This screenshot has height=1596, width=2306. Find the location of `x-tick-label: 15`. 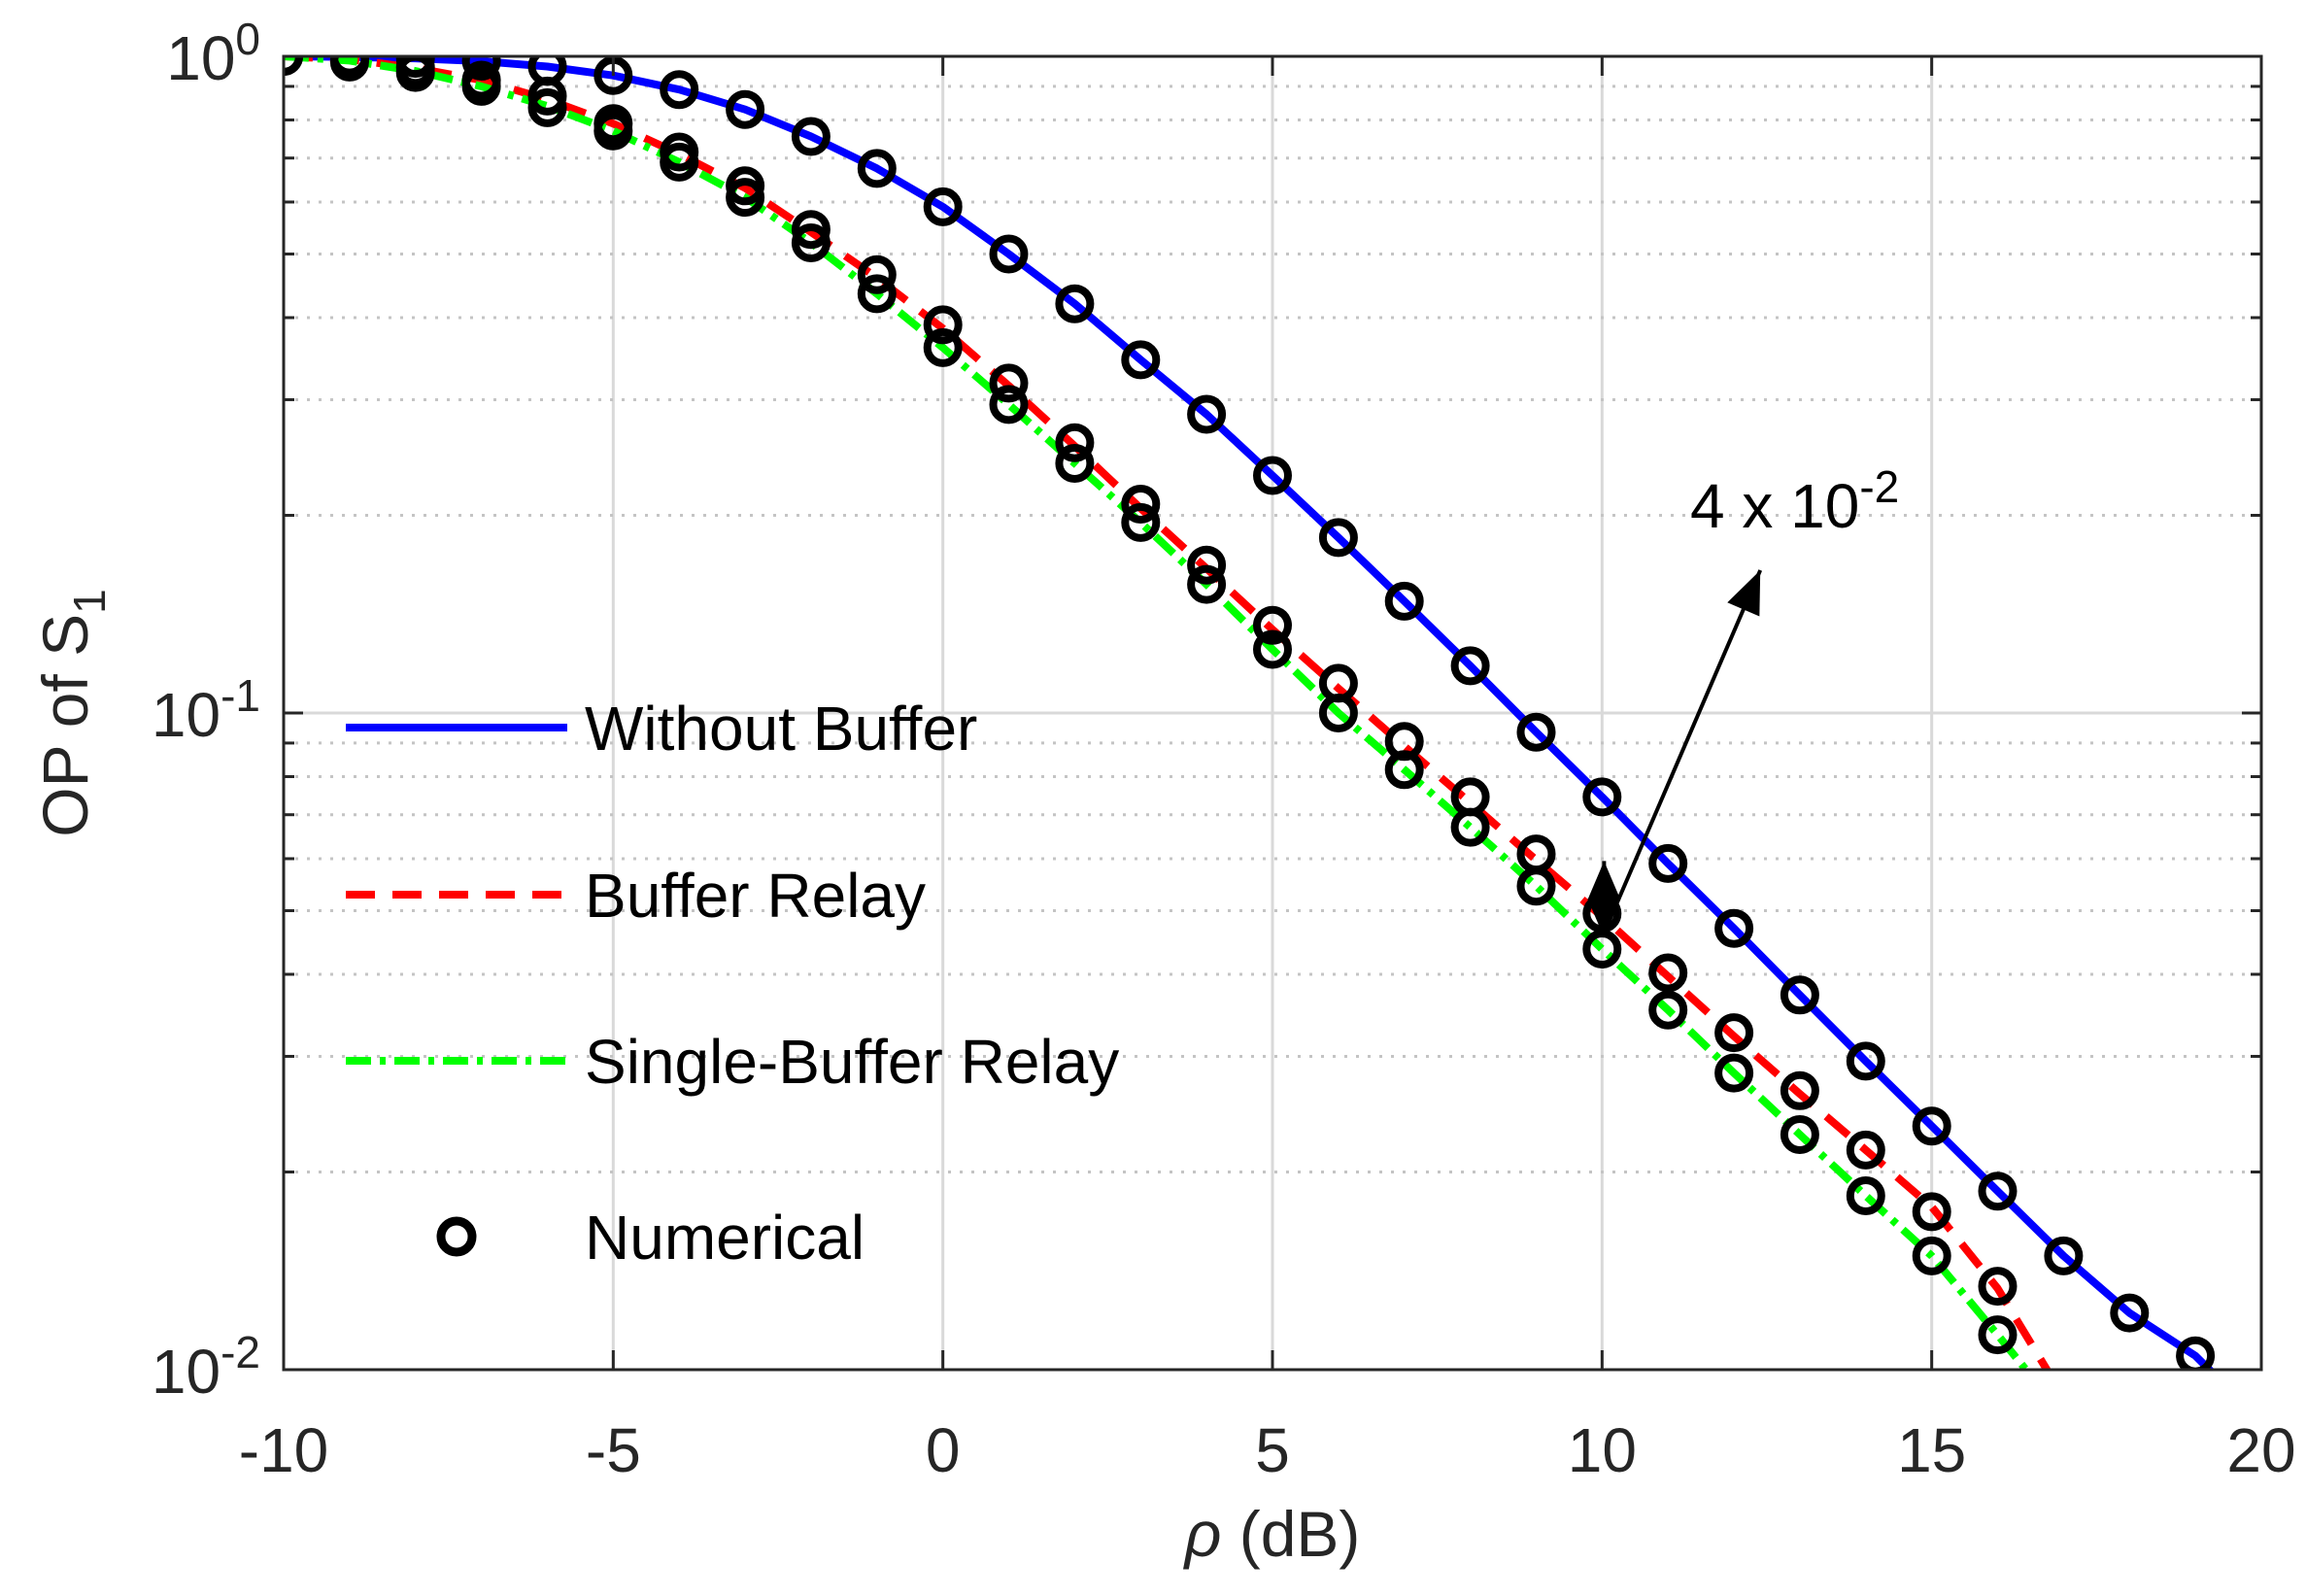

x-tick-label: 15 is located at coordinates (1931, 1450).